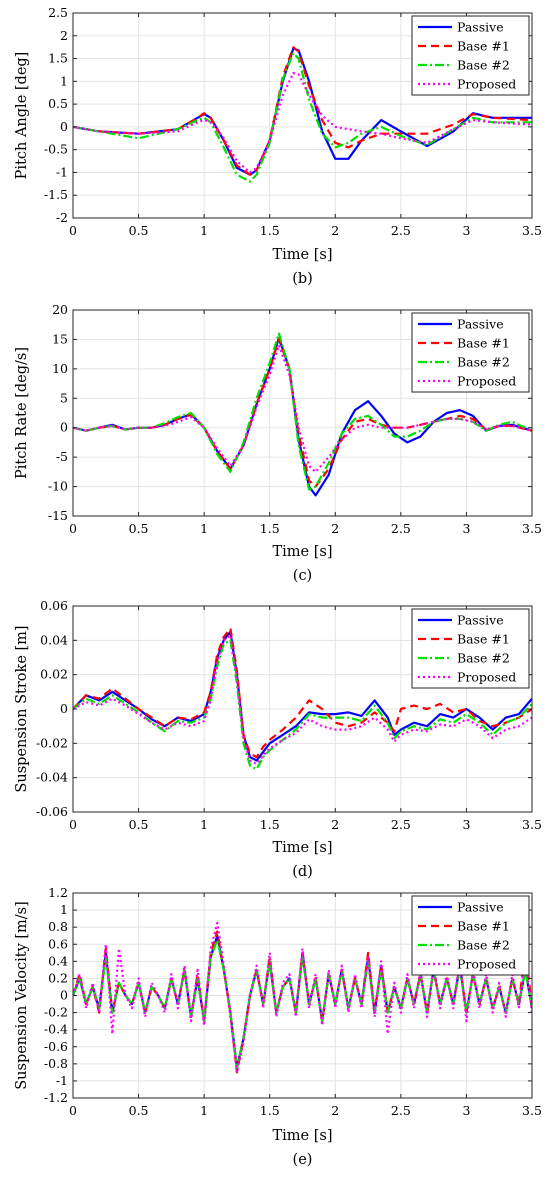  What do you see at coordinates (56, 149) in the screenshot?
I see `y-tick-label: -0.5` at bounding box center [56, 149].